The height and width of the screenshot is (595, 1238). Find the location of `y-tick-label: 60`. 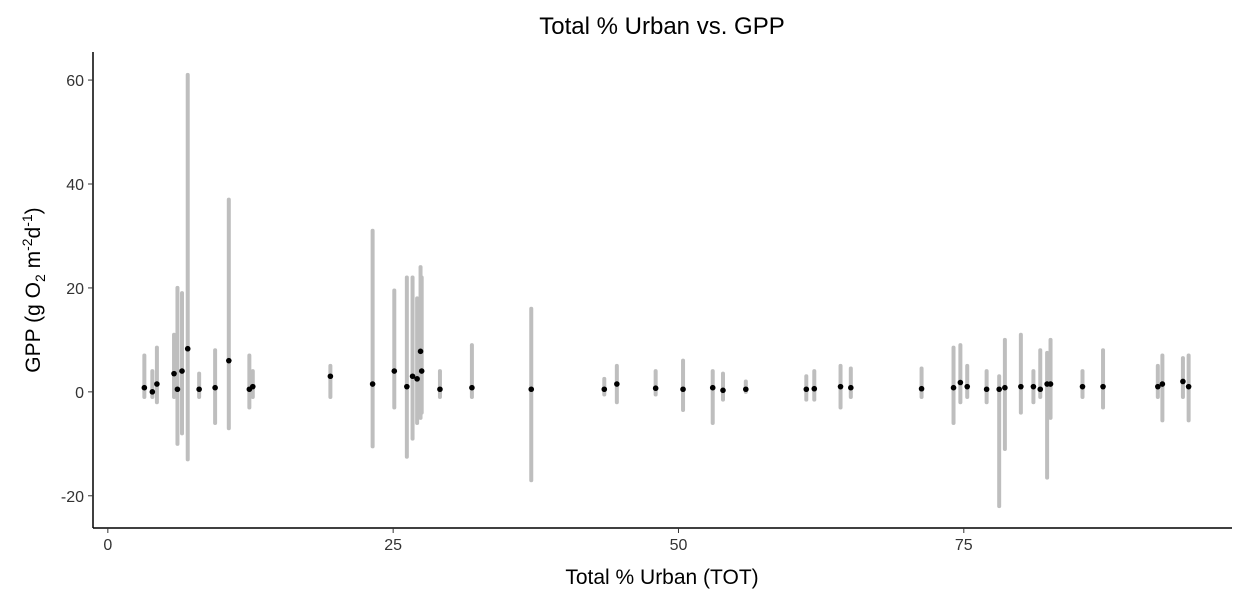

y-tick-label: 60 is located at coordinates (75, 81).